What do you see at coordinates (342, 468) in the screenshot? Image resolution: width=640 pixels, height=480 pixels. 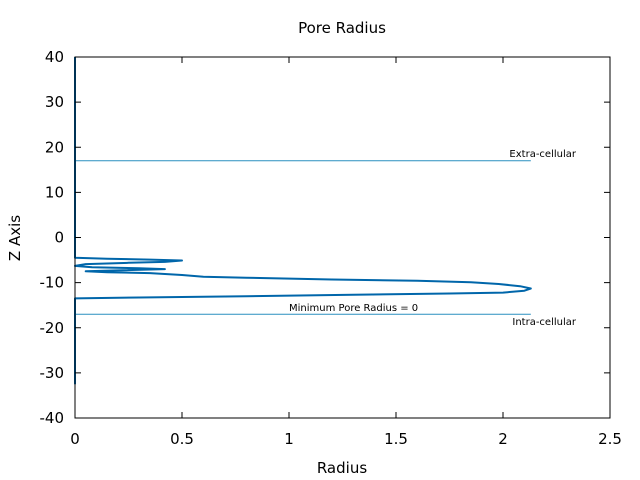 I see `x-axis-label: Radius` at bounding box center [342, 468].